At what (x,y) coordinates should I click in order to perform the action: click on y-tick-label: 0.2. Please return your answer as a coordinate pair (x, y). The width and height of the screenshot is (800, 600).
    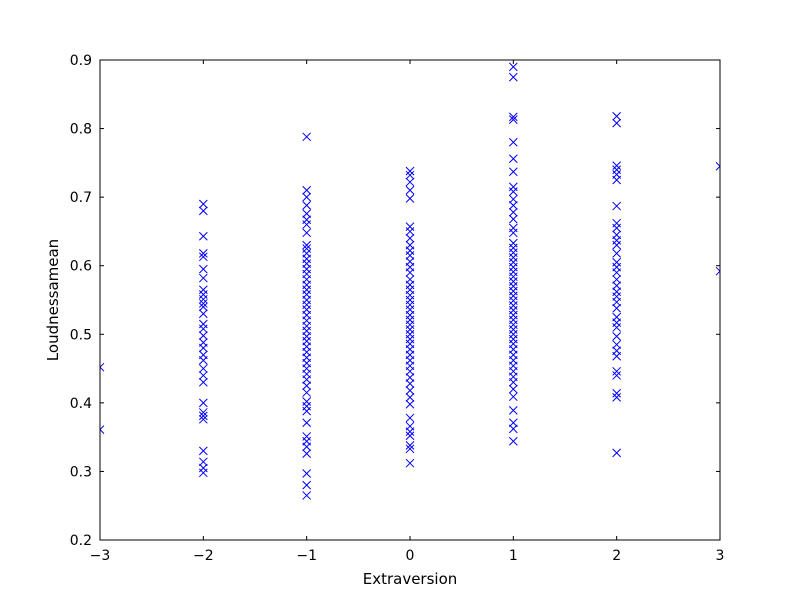
    Looking at the image, I should click on (81, 541).